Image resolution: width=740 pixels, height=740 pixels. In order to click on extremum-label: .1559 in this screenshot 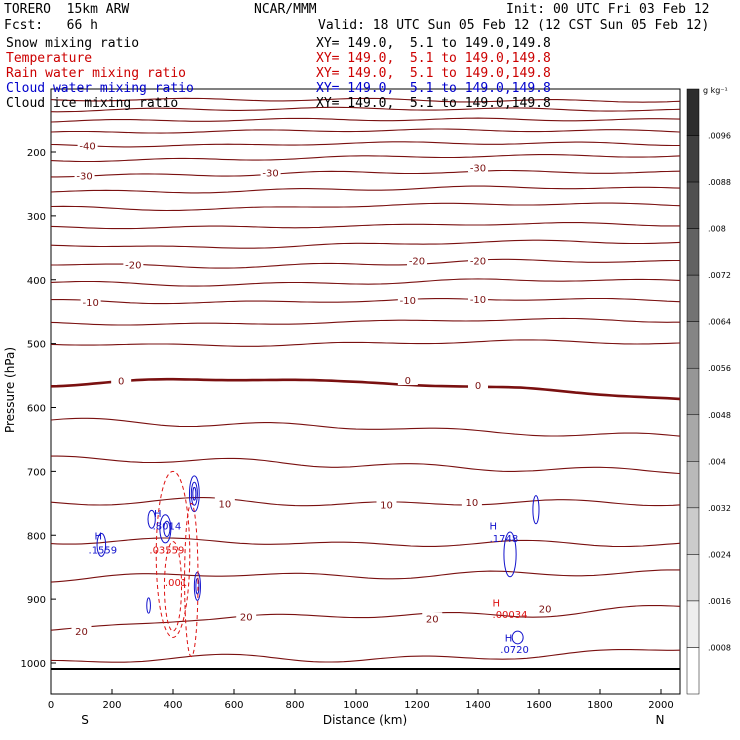, I will do `click(103, 550)`.